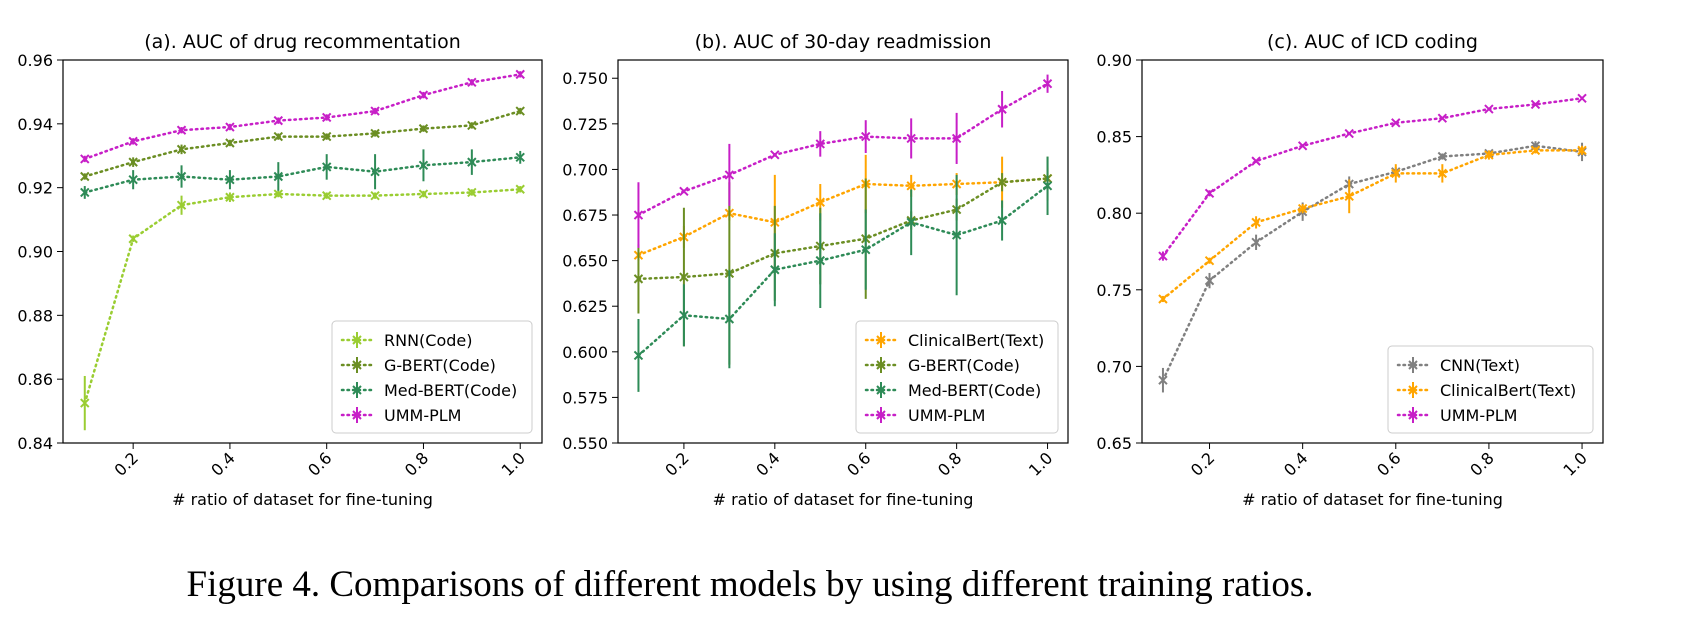  I want to click on x-tick-label: 0.6, so click(858, 463).